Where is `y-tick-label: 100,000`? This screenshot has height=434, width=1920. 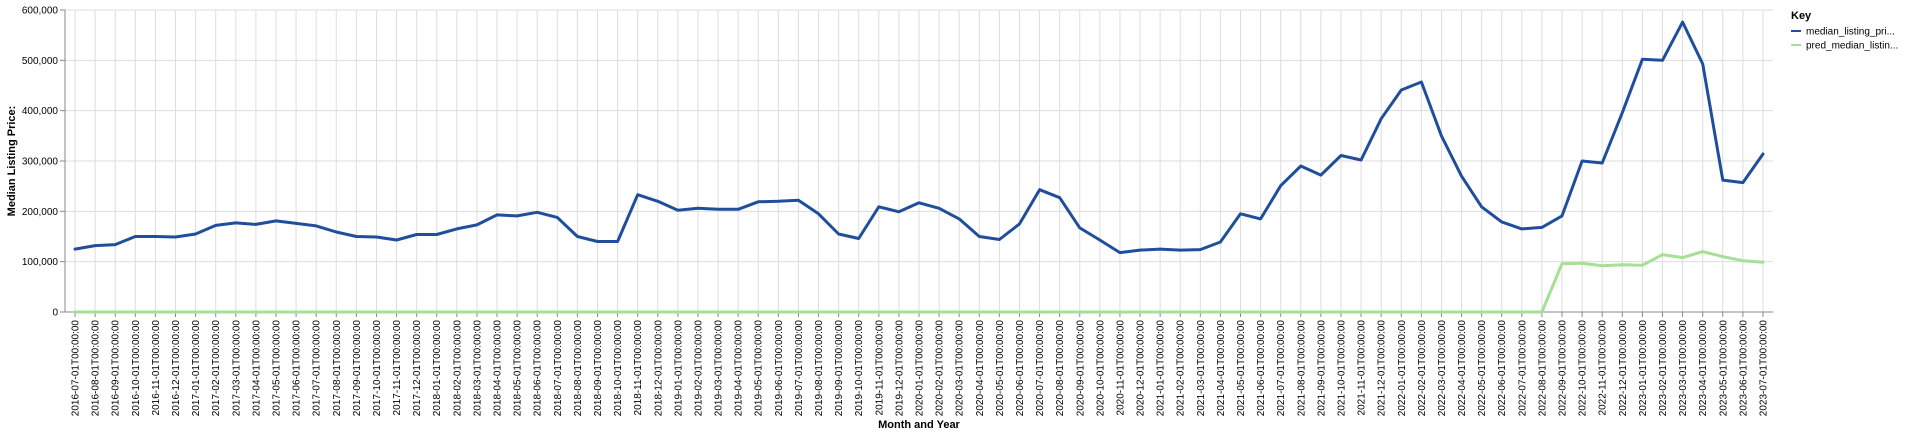
y-tick-label: 100,000 is located at coordinates (40, 262).